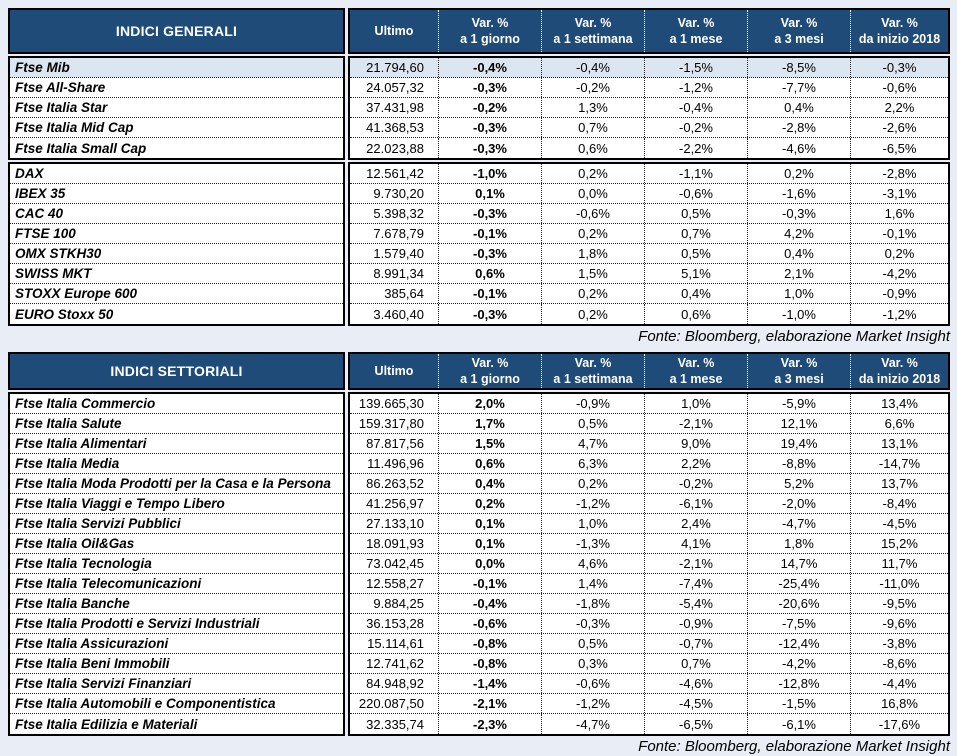 The height and width of the screenshot is (756, 957). Describe the element at coordinates (176, 584) in the screenshot. I see `table-row-label: Ftse Italia Telecomunicazioni` at that location.